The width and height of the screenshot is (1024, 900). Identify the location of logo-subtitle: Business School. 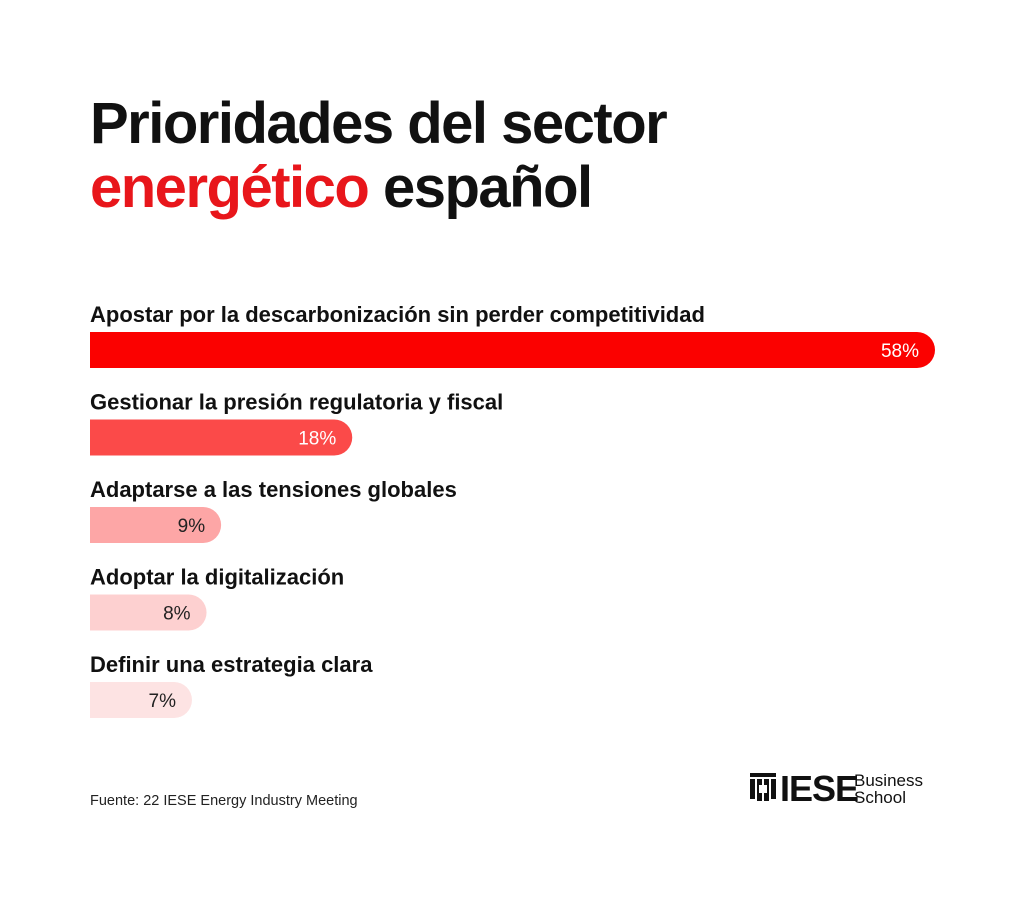
(888, 789).